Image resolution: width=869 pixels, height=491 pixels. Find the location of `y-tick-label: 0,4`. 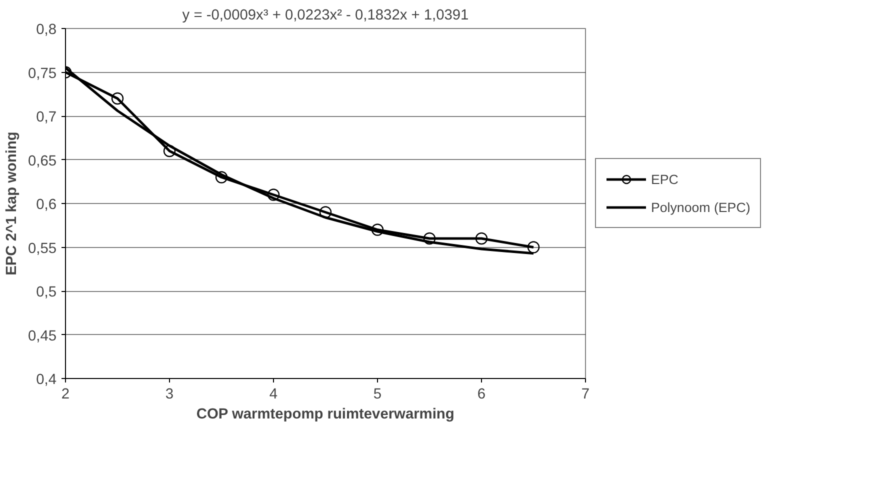

y-tick-label: 0,4 is located at coordinates (46, 380).